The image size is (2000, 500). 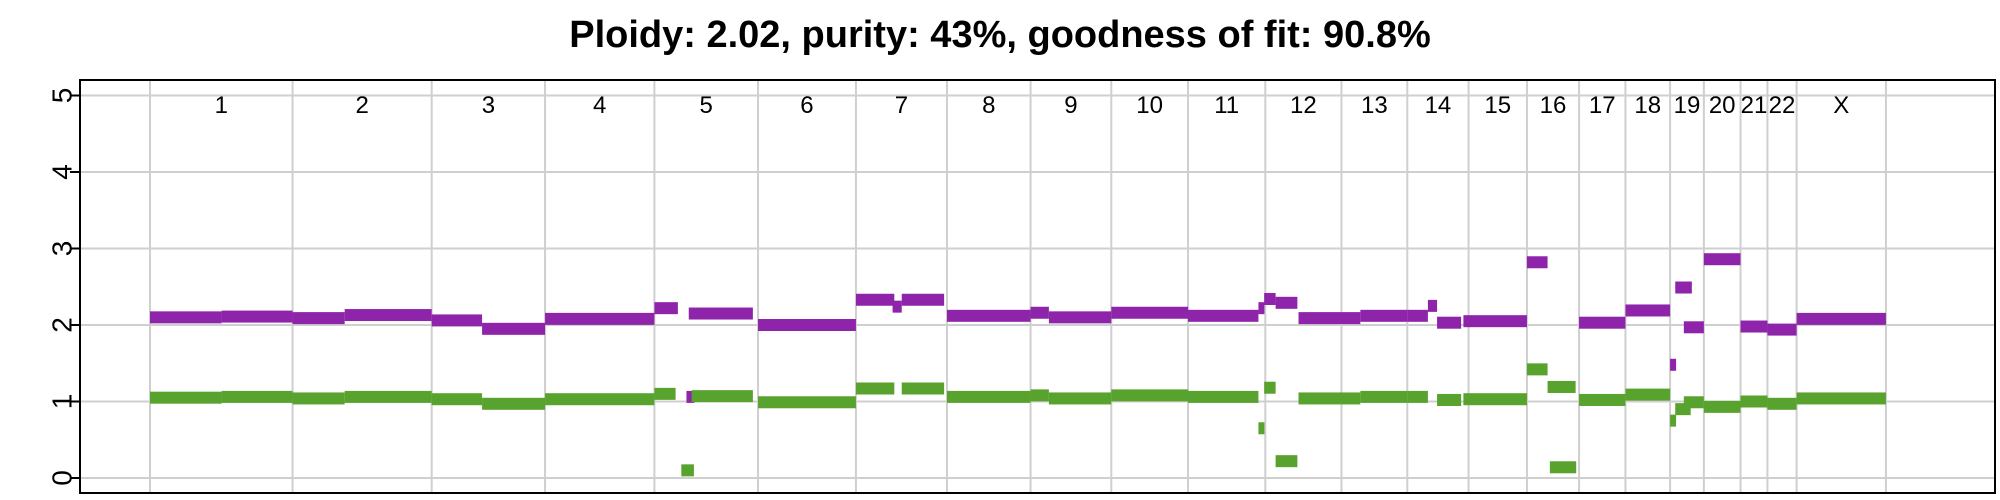 What do you see at coordinates (1374, 105) in the screenshot?
I see `chromosome-label-13: 13` at bounding box center [1374, 105].